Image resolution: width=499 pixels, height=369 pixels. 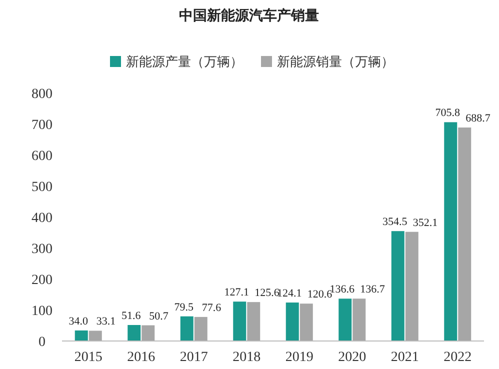 What do you see at coordinates (42, 249) in the screenshot?
I see `y-tick-label: 300` at bounding box center [42, 249].